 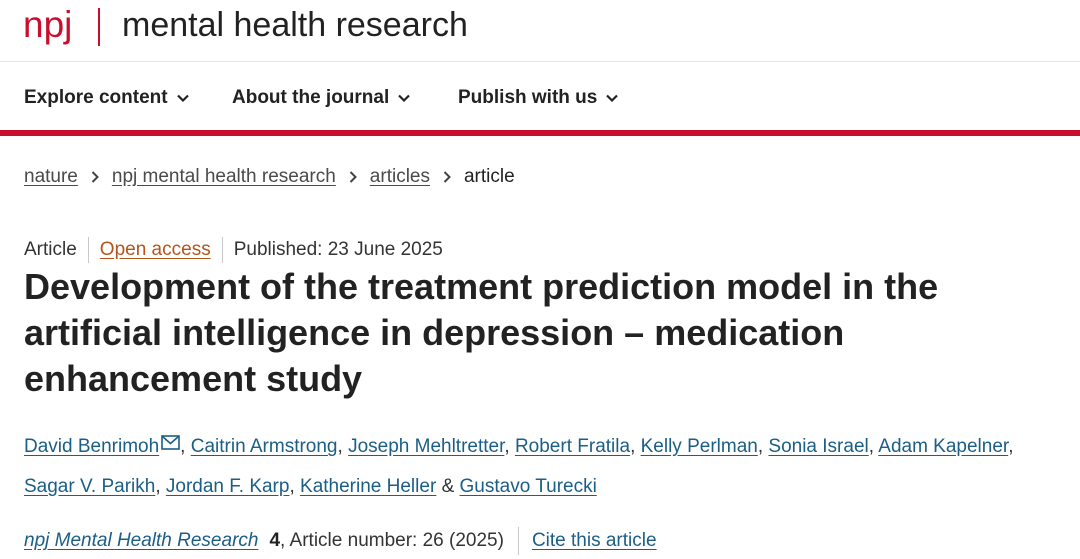 I want to click on breadcrumb-journal: npj mental health research, so click(x=223, y=176).